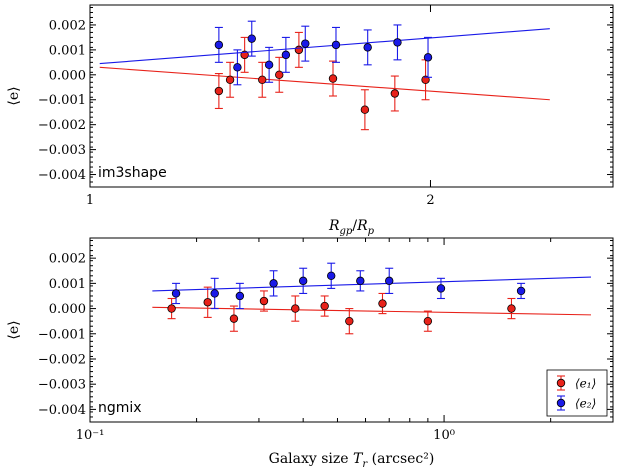 The image size is (627, 472). I want to click on panel-label: im3shape, so click(132, 173).